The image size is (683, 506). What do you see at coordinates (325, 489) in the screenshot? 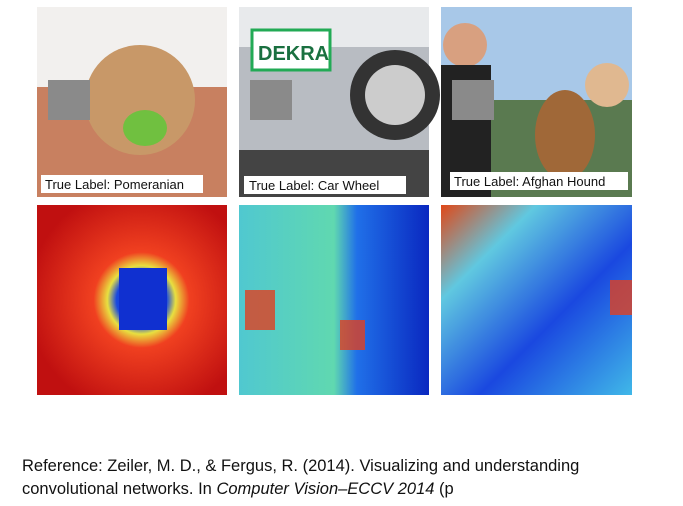
I see `reference-venue: Computer Vision–ECCV 2014` at bounding box center [325, 489].